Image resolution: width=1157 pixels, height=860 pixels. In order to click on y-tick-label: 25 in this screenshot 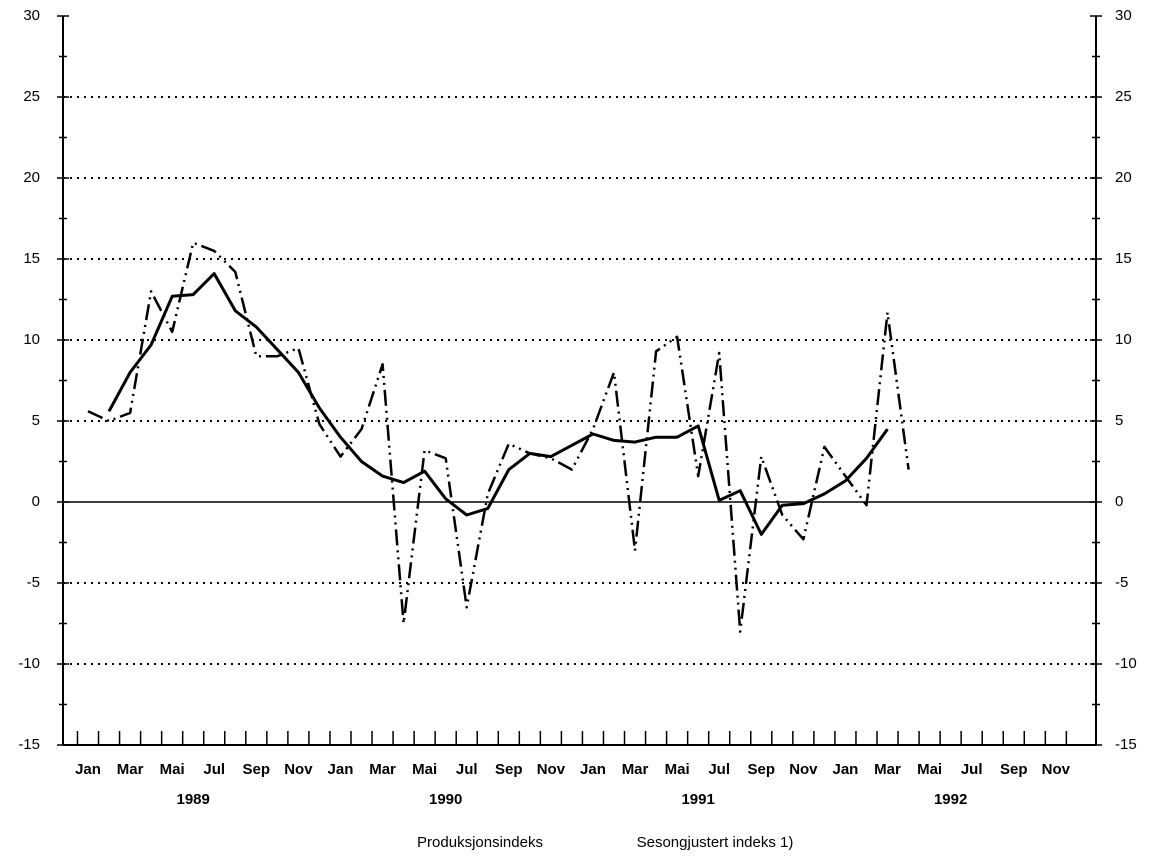, I will do `click(31, 96)`.